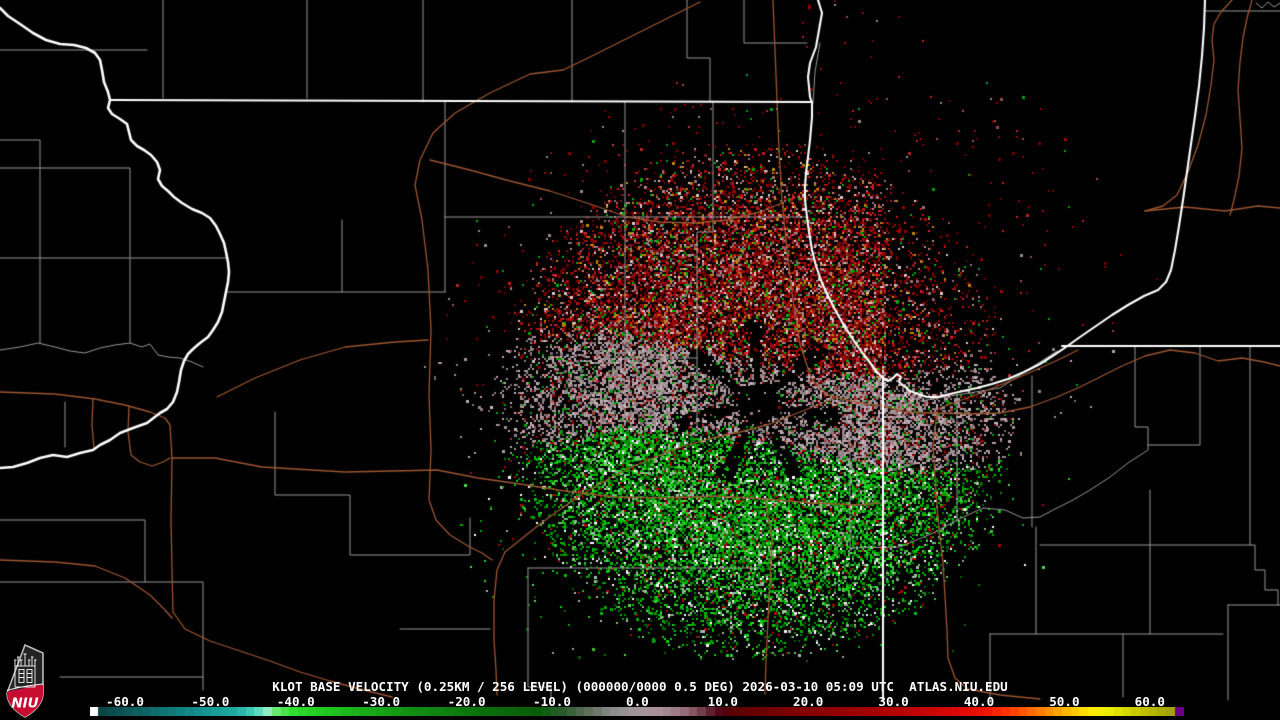 The height and width of the screenshot is (720, 1280). Describe the element at coordinates (552, 701) in the screenshot. I see `colorbar-label: -10.0` at that location.